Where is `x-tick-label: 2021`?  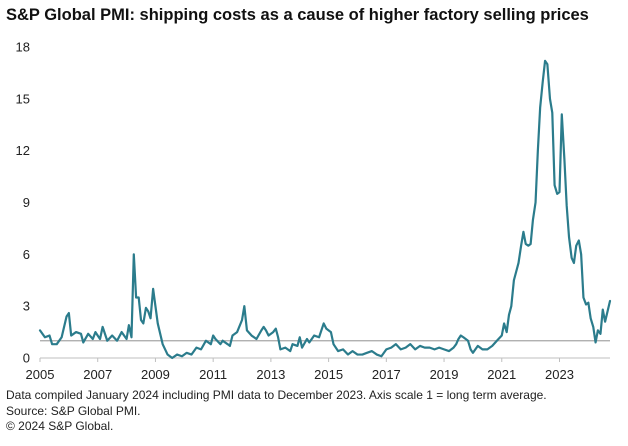
x-tick-label: 2021 is located at coordinates (501, 374).